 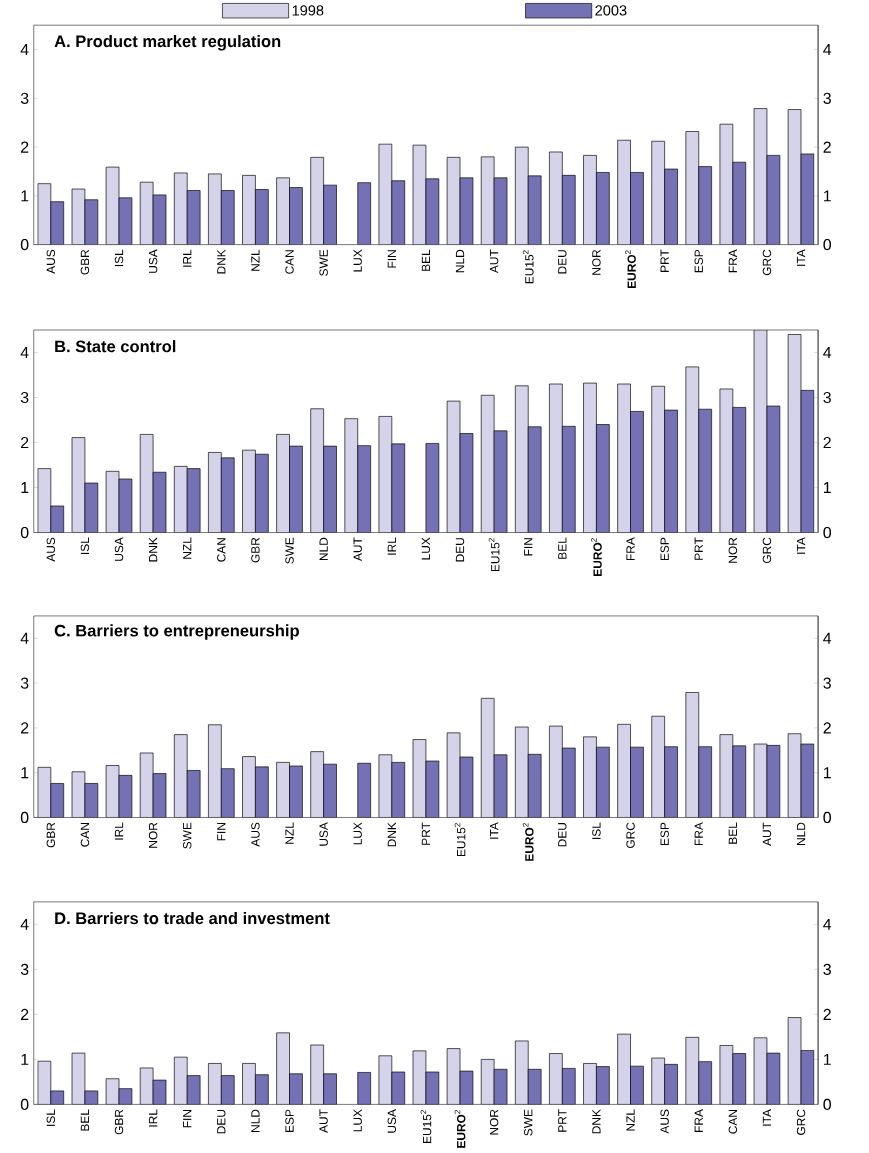 I want to click on x-tick-label: CAN, so click(x=221, y=550).